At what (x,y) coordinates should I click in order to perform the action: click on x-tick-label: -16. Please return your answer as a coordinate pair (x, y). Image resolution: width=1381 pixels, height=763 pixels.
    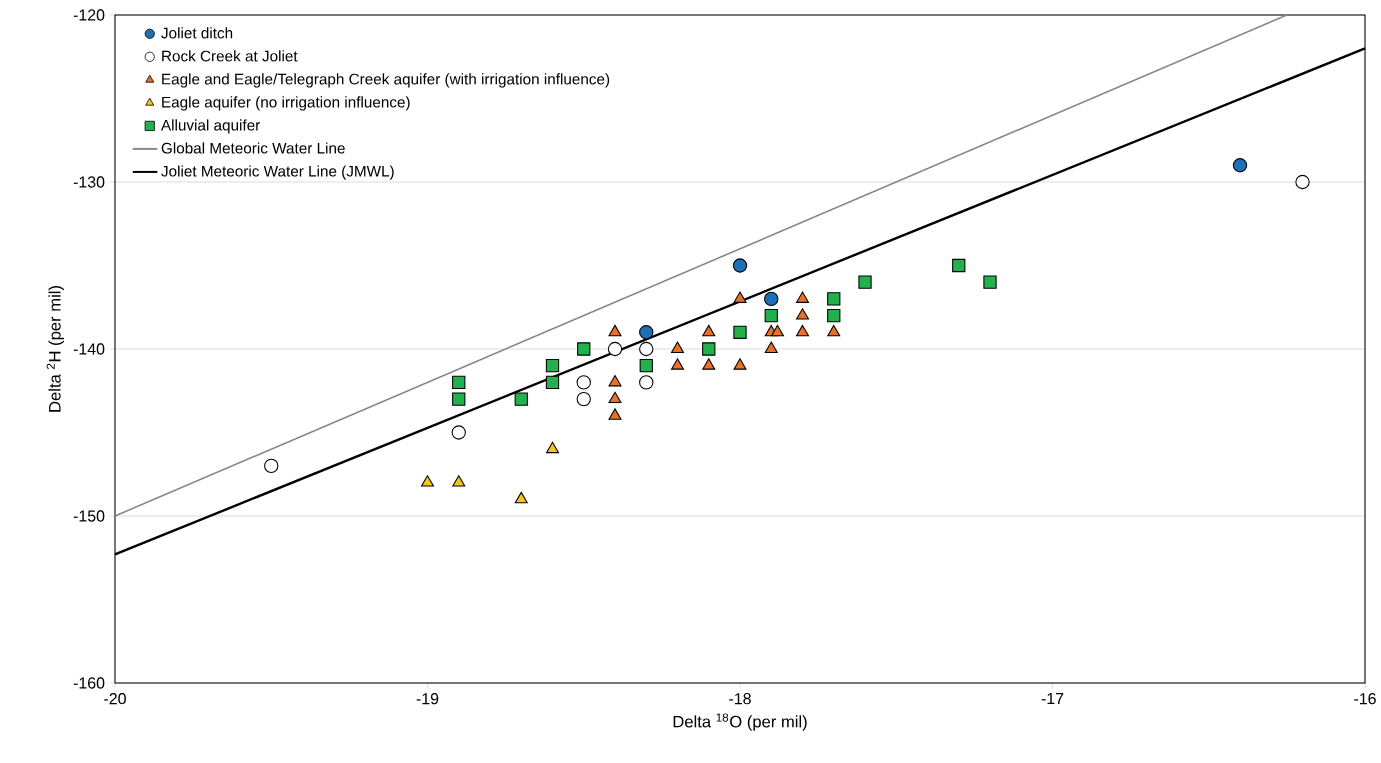
    Looking at the image, I should click on (1365, 699).